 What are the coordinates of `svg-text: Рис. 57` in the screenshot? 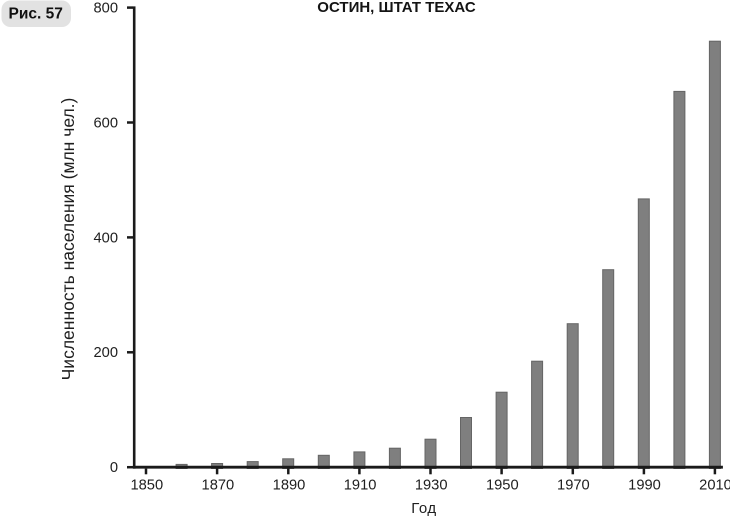 It's located at (36, 14).